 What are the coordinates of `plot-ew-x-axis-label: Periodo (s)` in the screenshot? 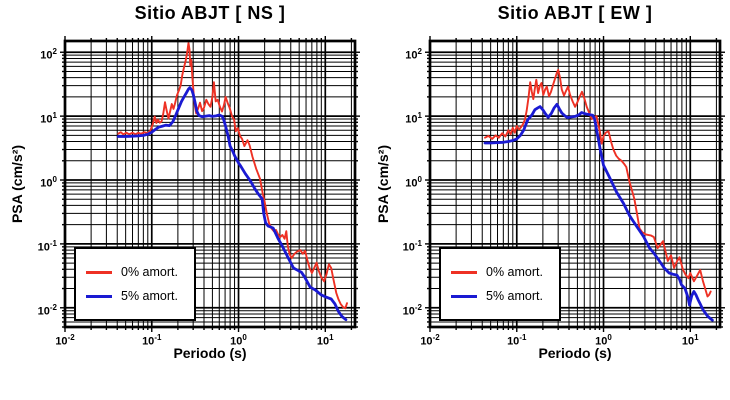 It's located at (575, 353).